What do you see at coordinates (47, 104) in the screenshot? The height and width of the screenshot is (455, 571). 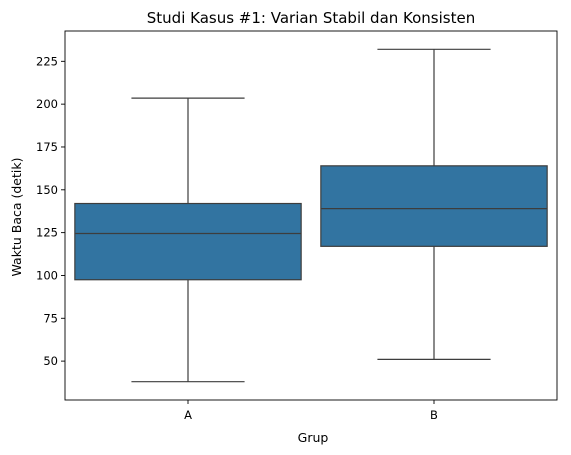 I see `y-tick-label: 200` at bounding box center [47, 104].